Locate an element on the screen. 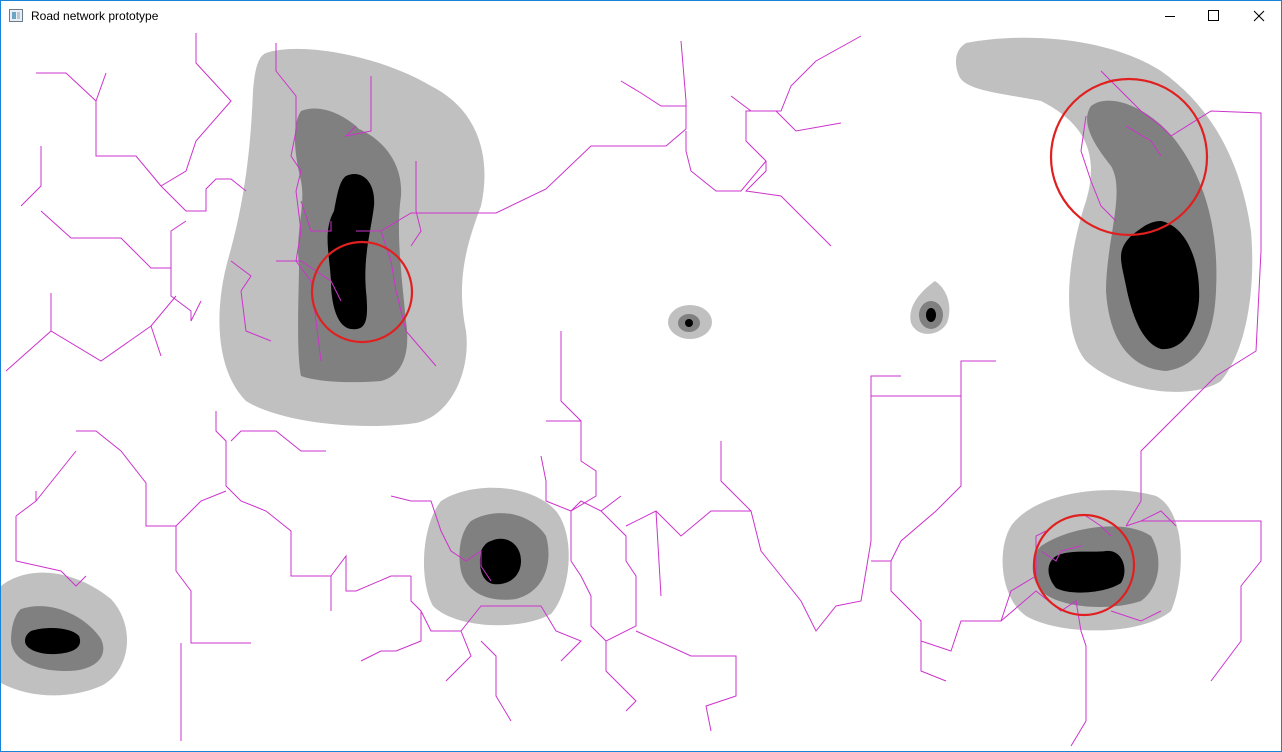 The image size is (1282, 752). window-title: Road network prototype is located at coordinates (95, 16).